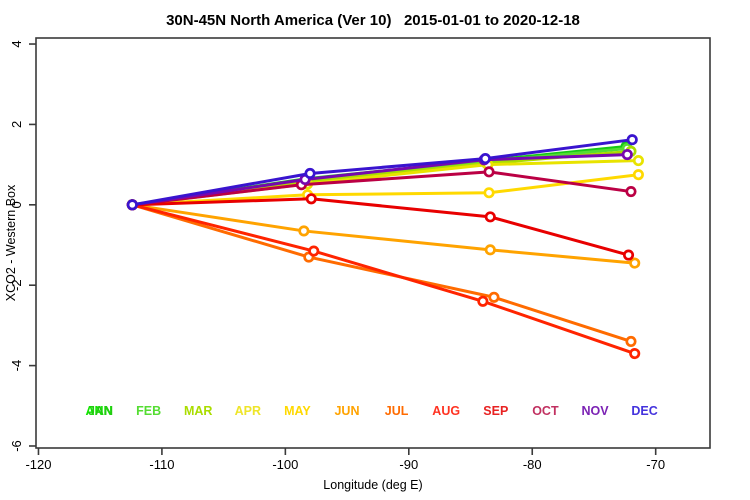 The image size is (750, 500). What do you see at coordinates (408, 464) in the screenshot?
I see `x-tick-label: -90` at bounding box center [408, 464].